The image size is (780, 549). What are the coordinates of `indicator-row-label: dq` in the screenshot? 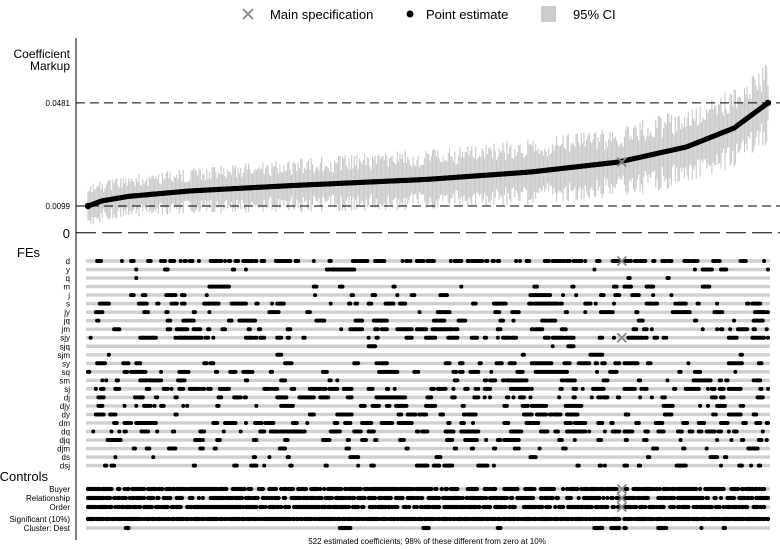 It's located at (65, 432).